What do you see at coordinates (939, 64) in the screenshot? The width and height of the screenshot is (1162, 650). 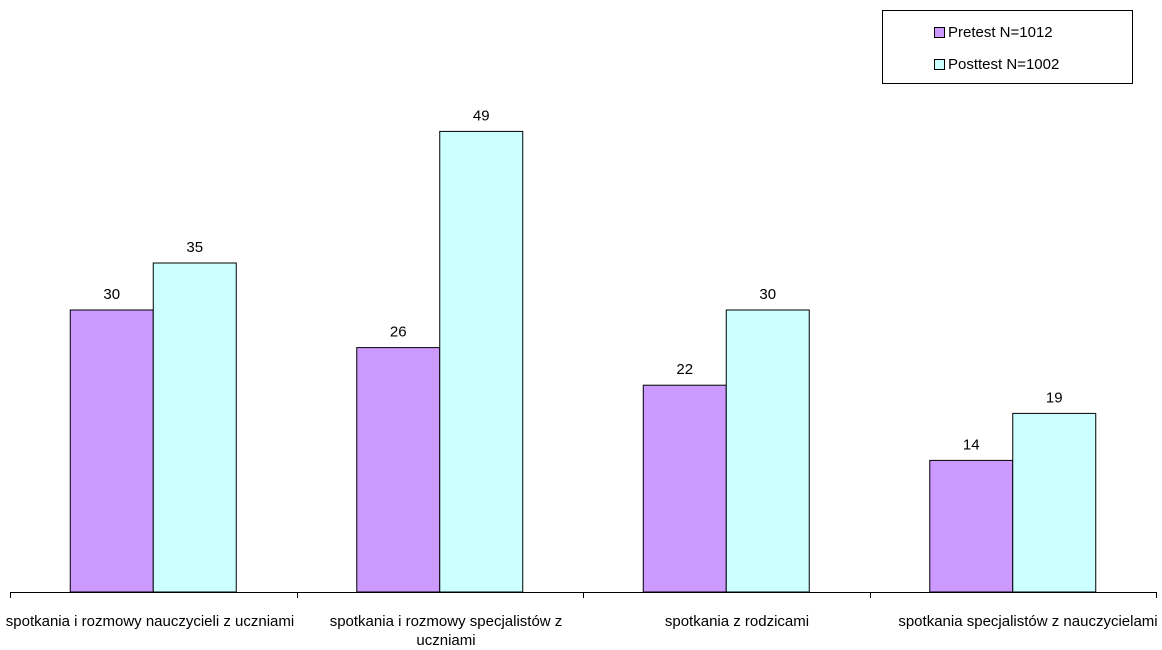 I see `legend-swatch-posttest` at bounding box center [939, 64].